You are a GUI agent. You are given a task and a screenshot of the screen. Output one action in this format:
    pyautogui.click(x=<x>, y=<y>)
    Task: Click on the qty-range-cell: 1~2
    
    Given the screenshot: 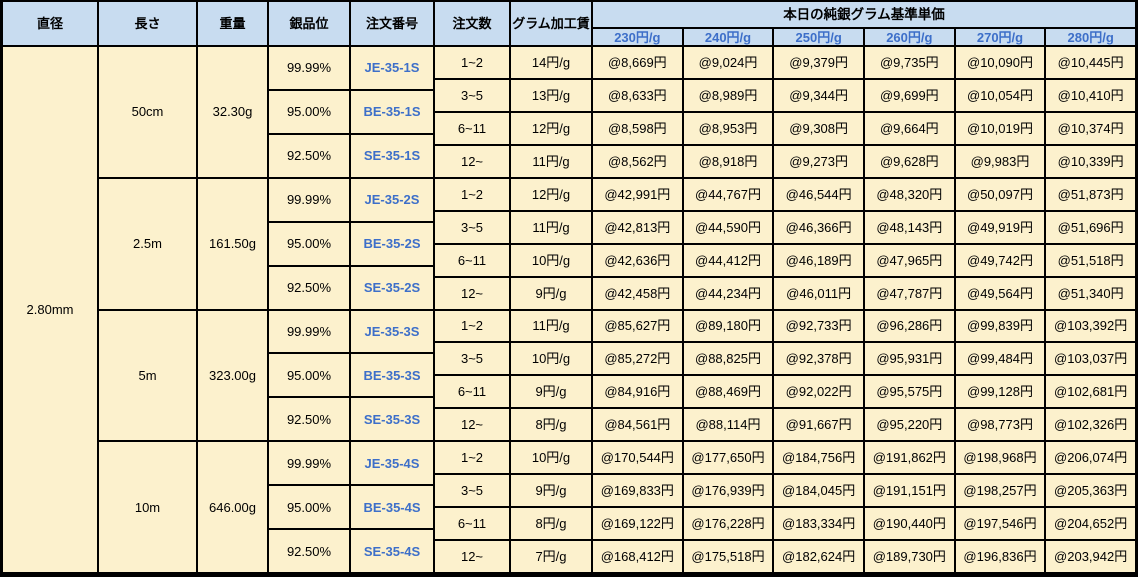 What is the action you would take?
    pyautogui.click(x=472, y=194)
    